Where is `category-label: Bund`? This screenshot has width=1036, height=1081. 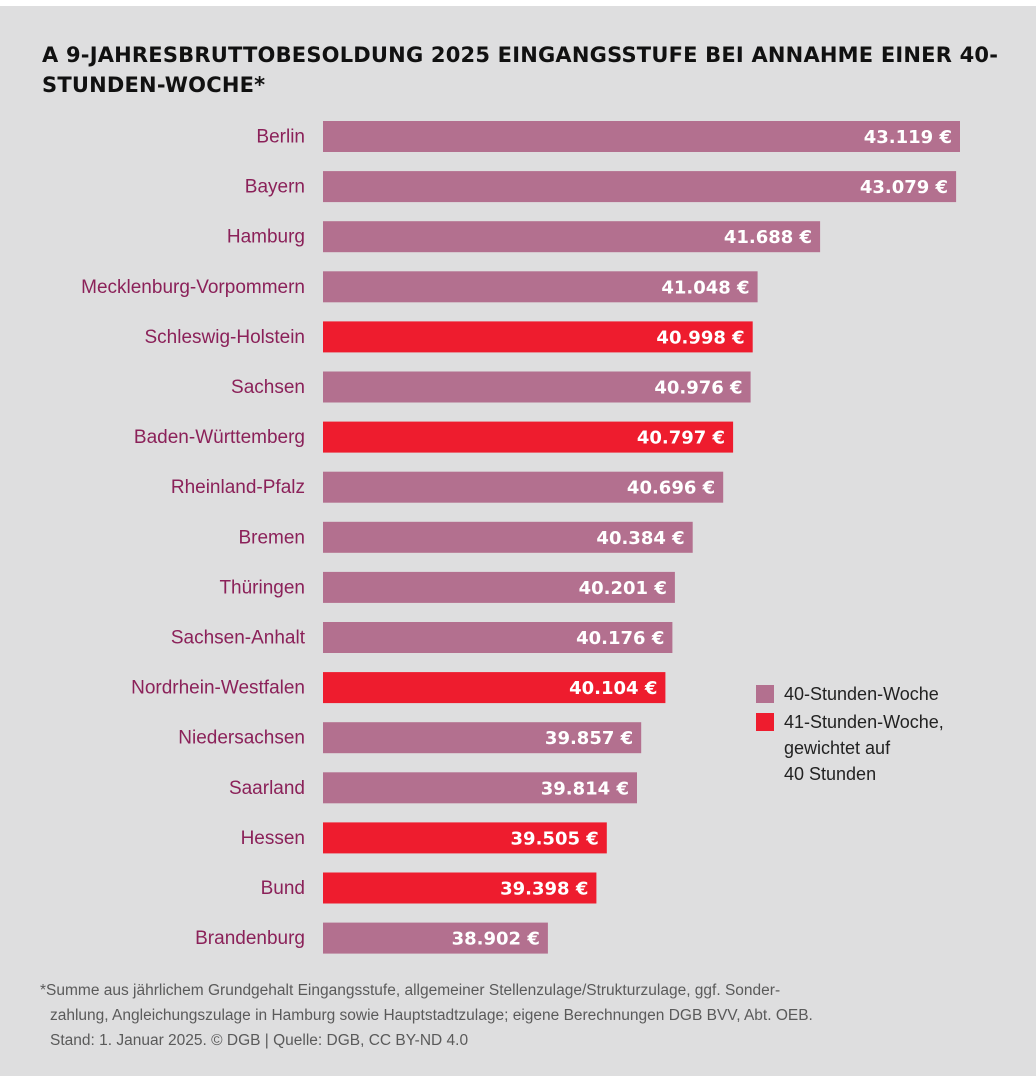
category-label: Bund is located at coordinates (283, 888).